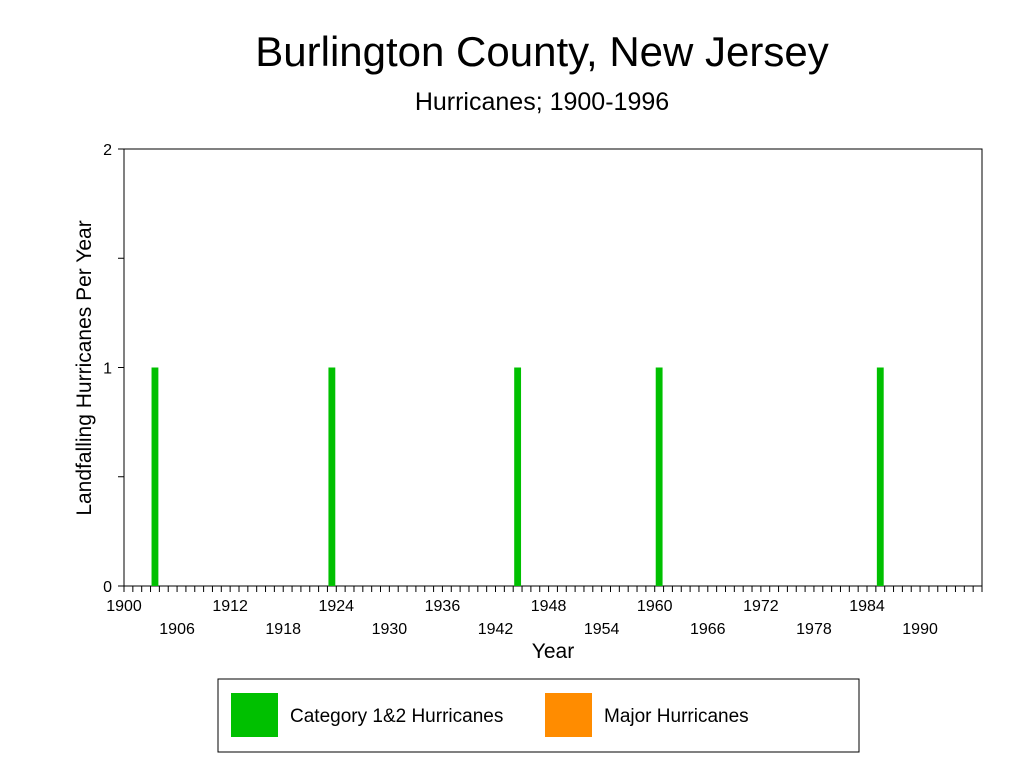 This screenshot has width=1024, height=768. I want to click on x-tick-label: 1918, so click(283, 629).